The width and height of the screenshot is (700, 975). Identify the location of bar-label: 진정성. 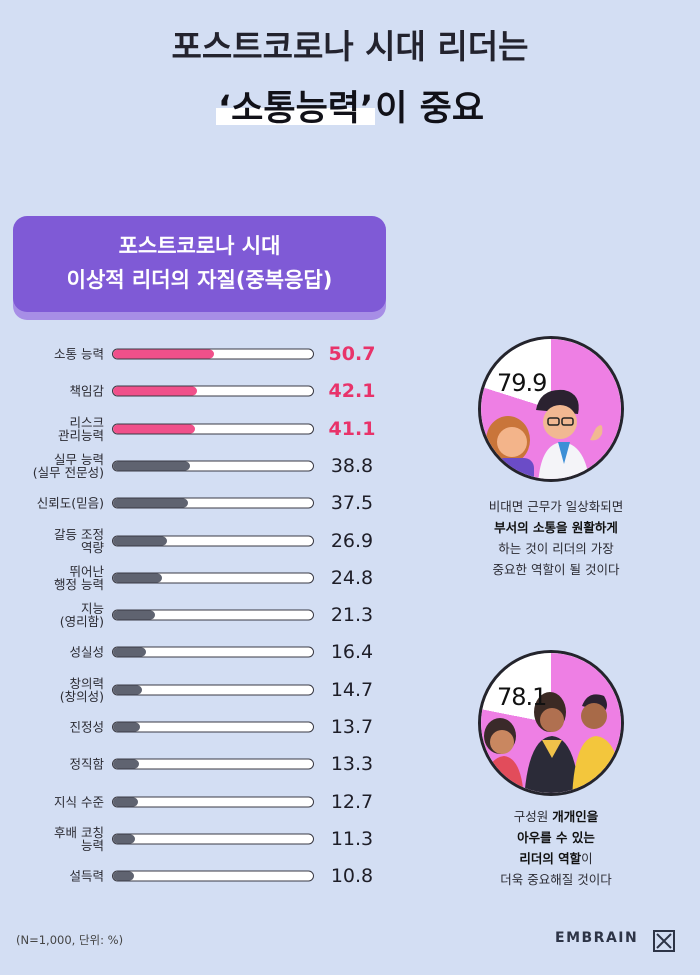
(86, 727).